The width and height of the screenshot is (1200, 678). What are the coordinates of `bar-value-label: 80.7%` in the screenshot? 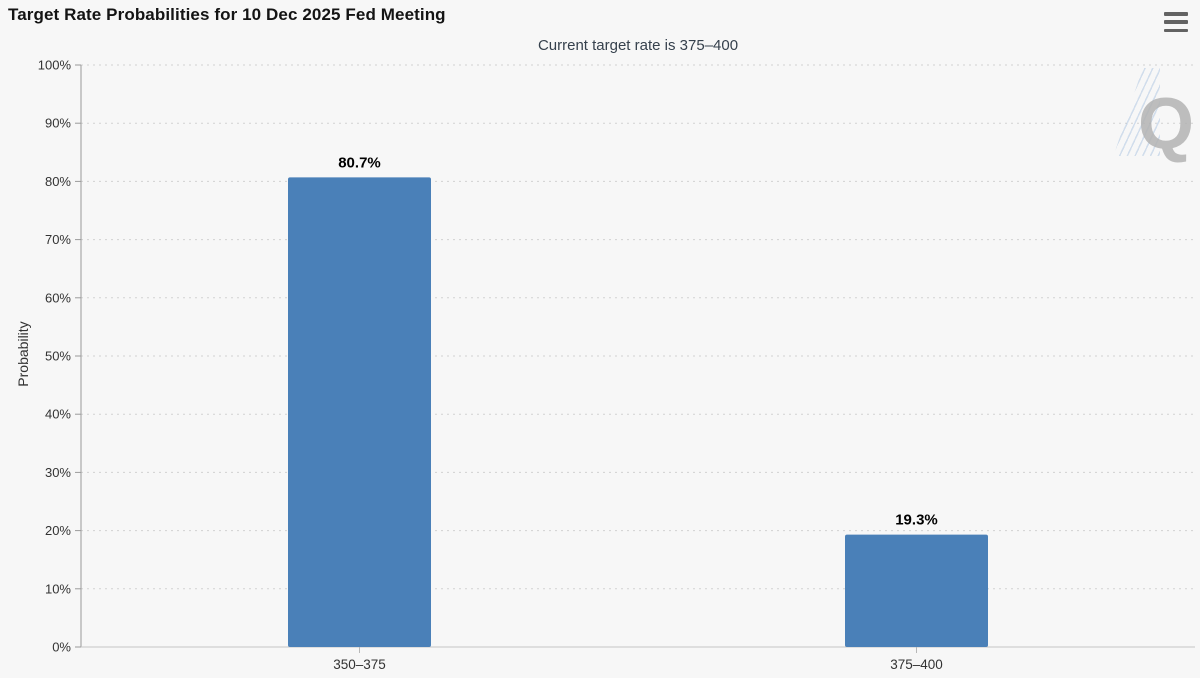 It's located at (359, 162).